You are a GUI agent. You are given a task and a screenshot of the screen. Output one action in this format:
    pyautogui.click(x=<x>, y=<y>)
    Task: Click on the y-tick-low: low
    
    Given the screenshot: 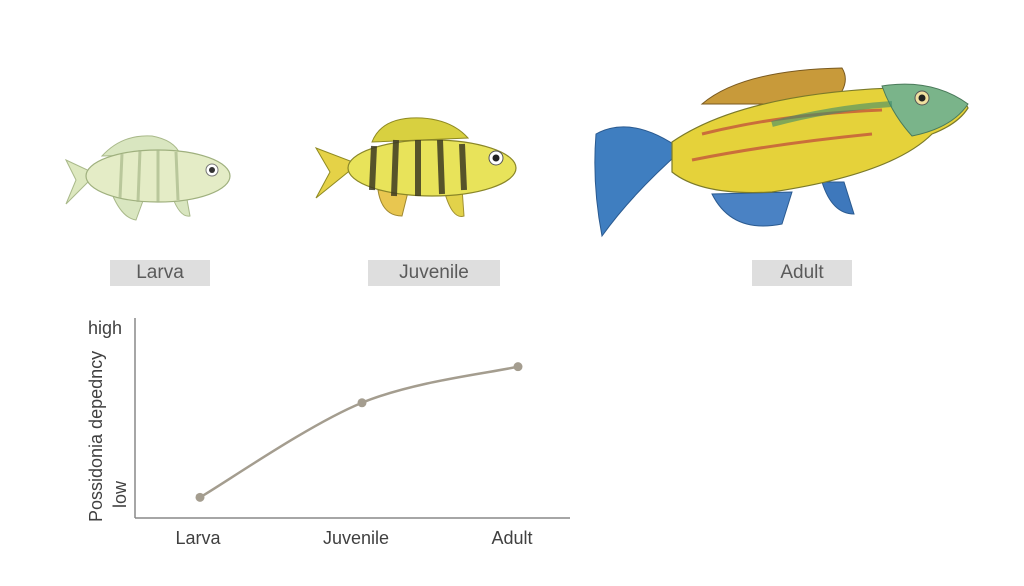 What is the action you would take?
    pyautogui.click(x=120, y=494)
    